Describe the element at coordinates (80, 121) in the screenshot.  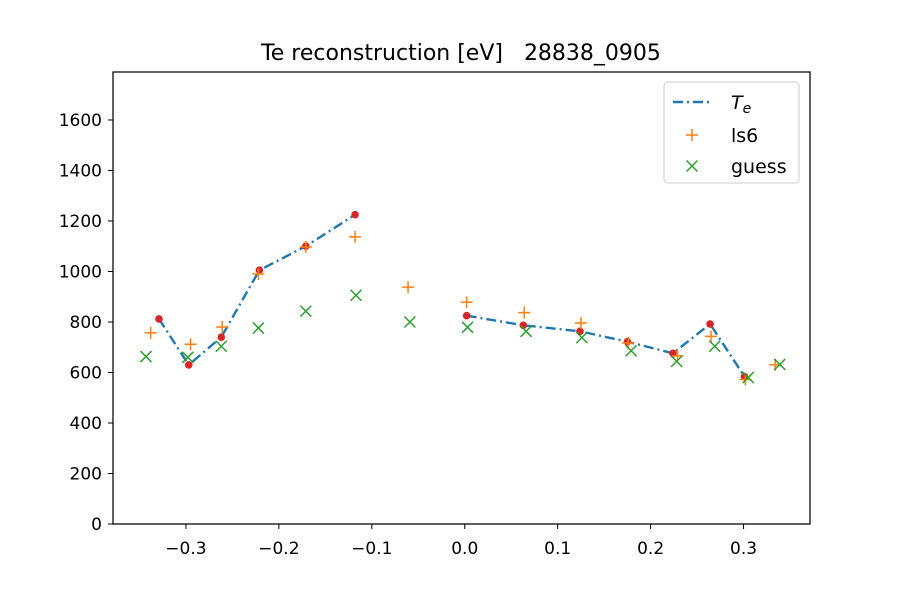
I see `y-tick-label: 1600` at that location.